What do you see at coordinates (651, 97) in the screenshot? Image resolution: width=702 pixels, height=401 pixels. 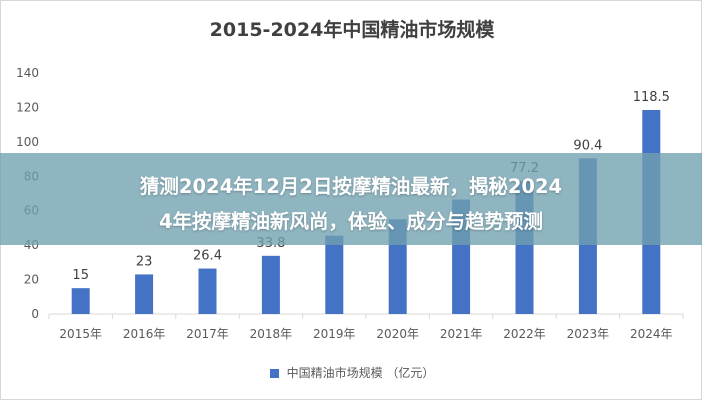 I see `bar-value-label: 118.5` at bounding box center [651, 97].